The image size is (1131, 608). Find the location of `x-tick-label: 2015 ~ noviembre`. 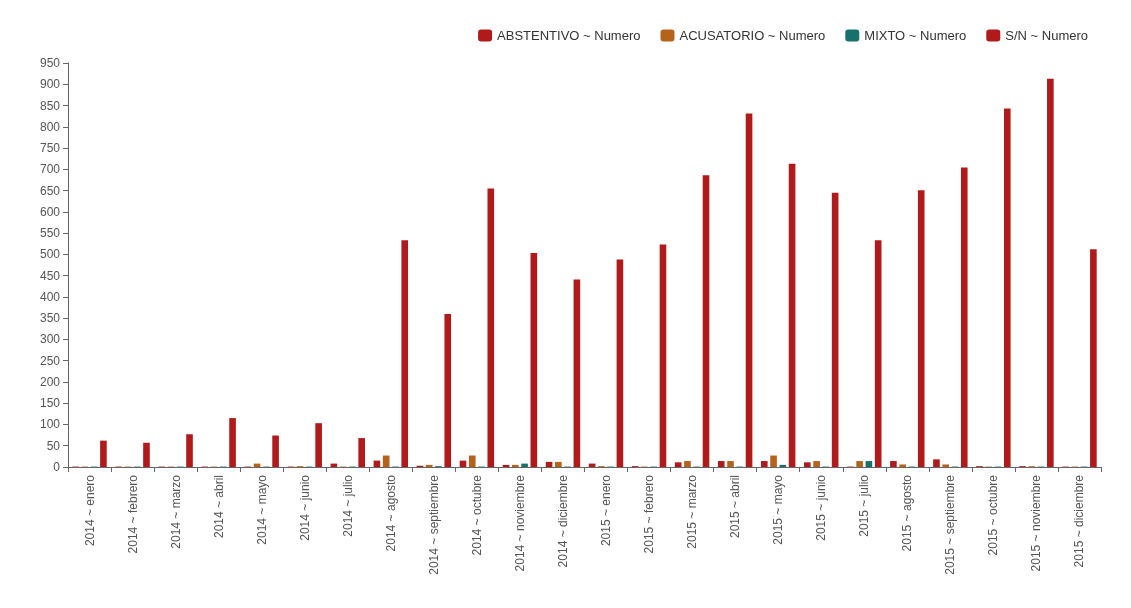

x-tick-label: 2015 ~ noviembre is located at coordinates (1036, 523).